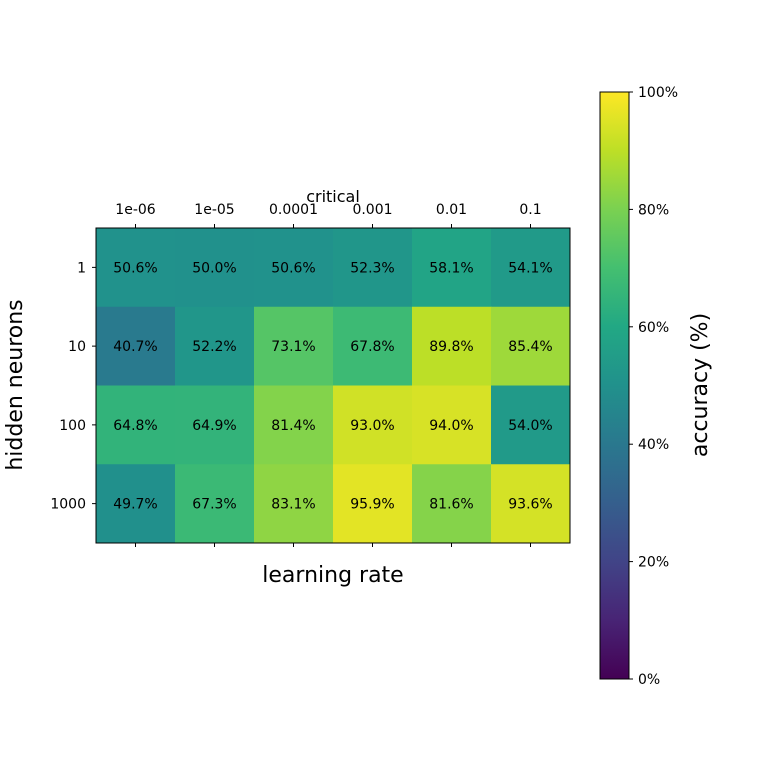 Image resolution: width=763 pixels, height=763 pixels. I want to click on x-tick-label: 1e-05, so click(214, 210).